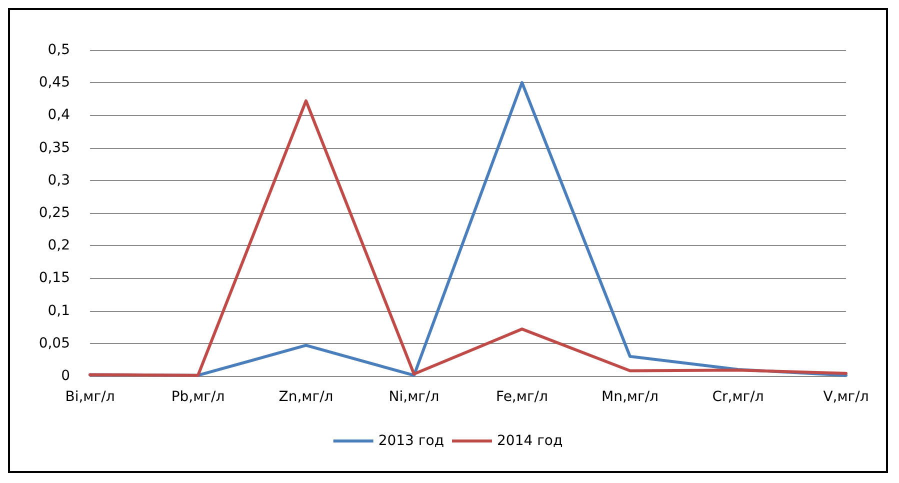 The width and height of the screenshot is (899, 483). What do you see at coordinates (306, 397) in the screenshot?
I see `x-tick-label: Zn,мг/л` at bounding box center [306, 397].